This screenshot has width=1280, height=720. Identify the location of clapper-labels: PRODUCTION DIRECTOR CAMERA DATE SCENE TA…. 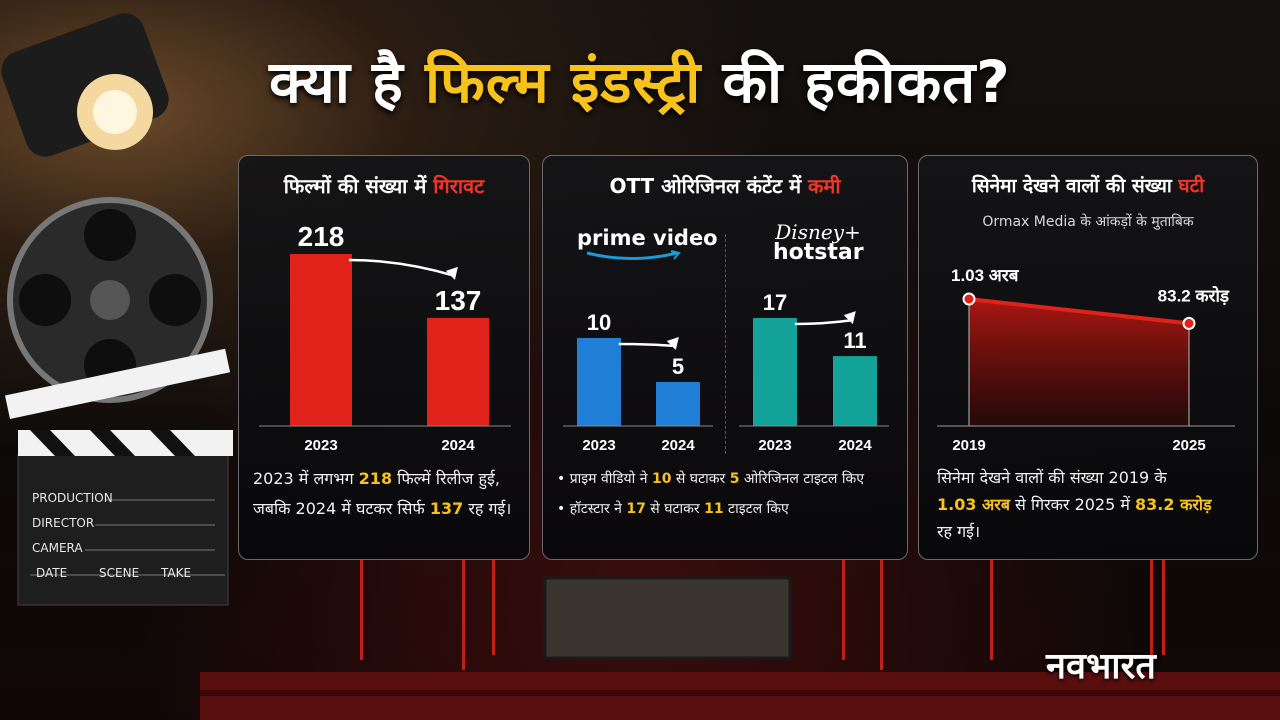
(111, 536).